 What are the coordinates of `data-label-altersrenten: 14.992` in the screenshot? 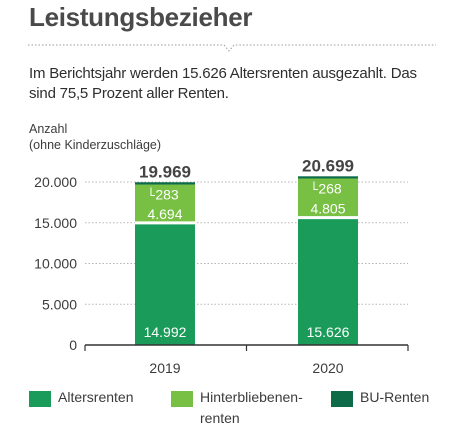 It's located at (165, 332).